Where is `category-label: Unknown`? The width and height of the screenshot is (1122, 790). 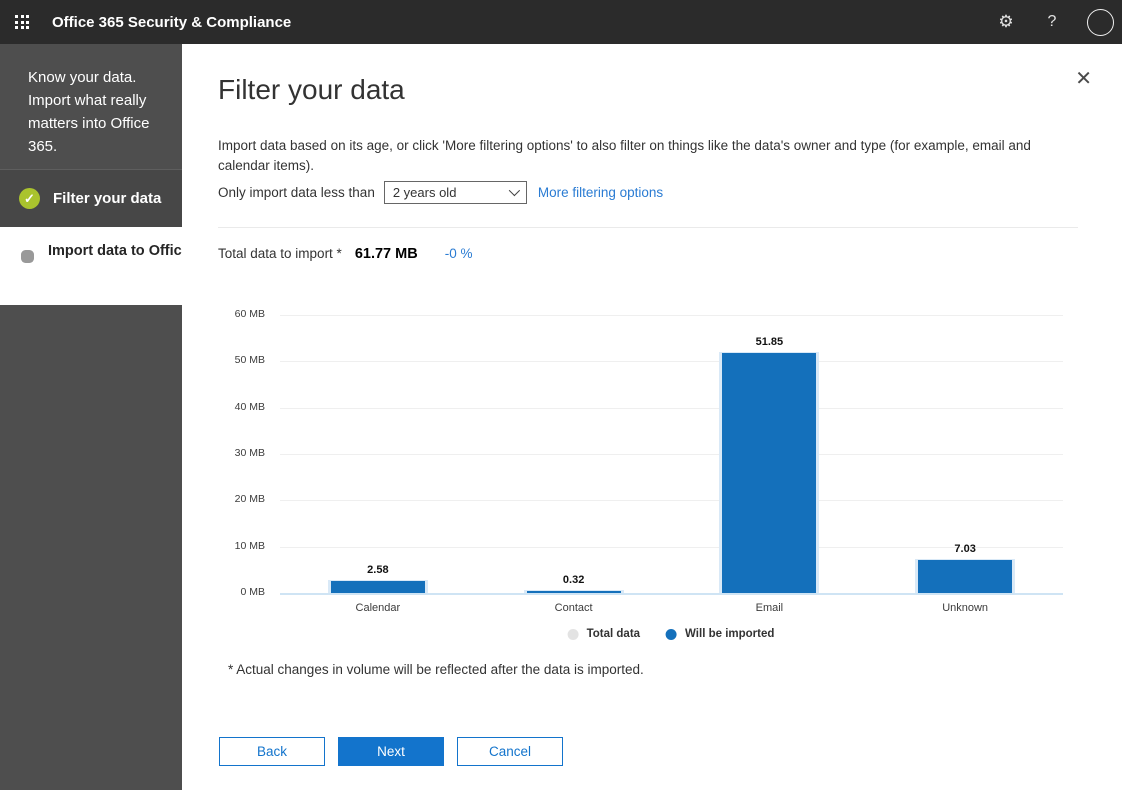
category-label: Unknown is located at coordinates (965, 608).